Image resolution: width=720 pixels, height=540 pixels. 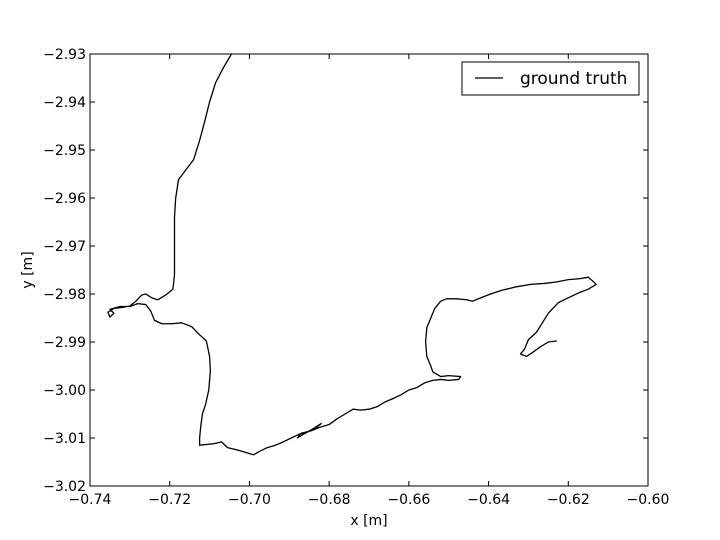 What do you see at coordinates (64, 247) in the screenshot?
I see `y-tick-label: −2.97` at bounding box center [64, 247].